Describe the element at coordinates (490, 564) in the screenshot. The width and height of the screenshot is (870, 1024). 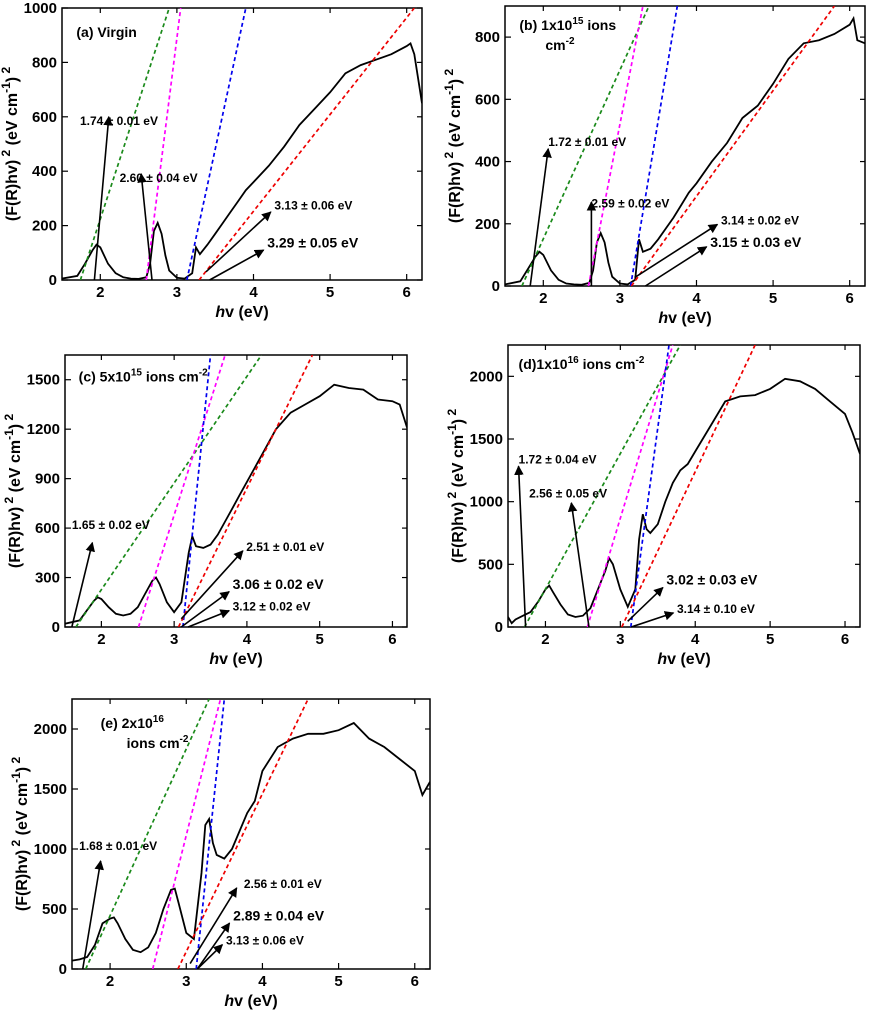
I see `y-tick-label: 500` at that location.